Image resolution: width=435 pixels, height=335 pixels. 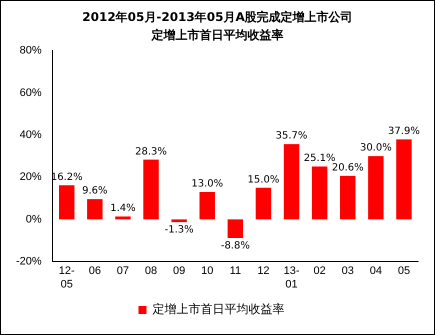 I want to click on x-tick-label: 08, so click(x=151, y=271).